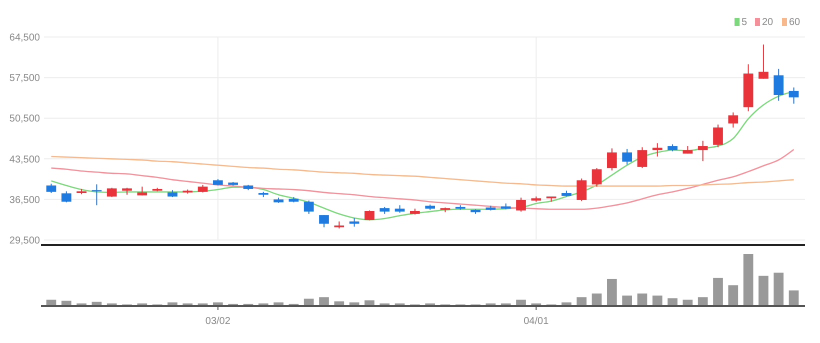 The width and height of the screenshot is (820, 343). What do you see at coordinates (24, 78) in the screenshot?
I see `y-tick-label: 57,500` at bounding box center [24, 78].